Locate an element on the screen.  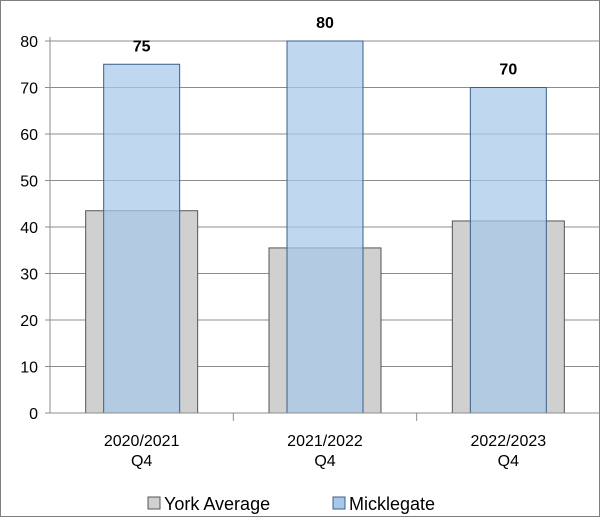
y-tick-label-40: 40 is located at coordinates (29, 228).